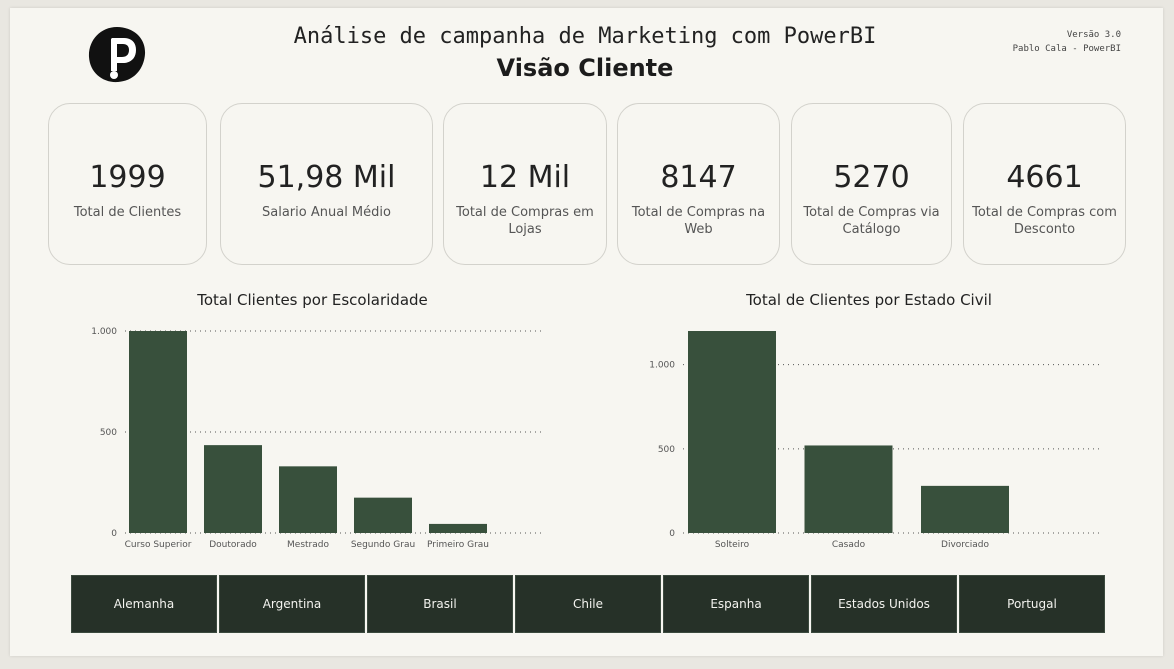 The height and width of the screenshot is (669, 1174). I want to click on kpi-card-compras-catalogo: 5270 Total de Compras via Catálogo, so click(871, 184).